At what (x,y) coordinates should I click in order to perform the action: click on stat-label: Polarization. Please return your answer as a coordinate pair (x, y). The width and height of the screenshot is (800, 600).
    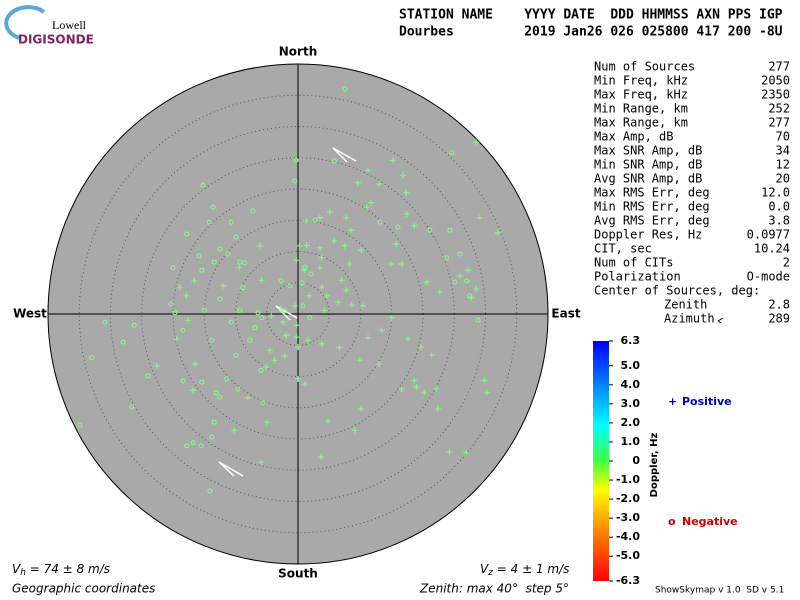
    Looking at the image, I should click on (637, 277).